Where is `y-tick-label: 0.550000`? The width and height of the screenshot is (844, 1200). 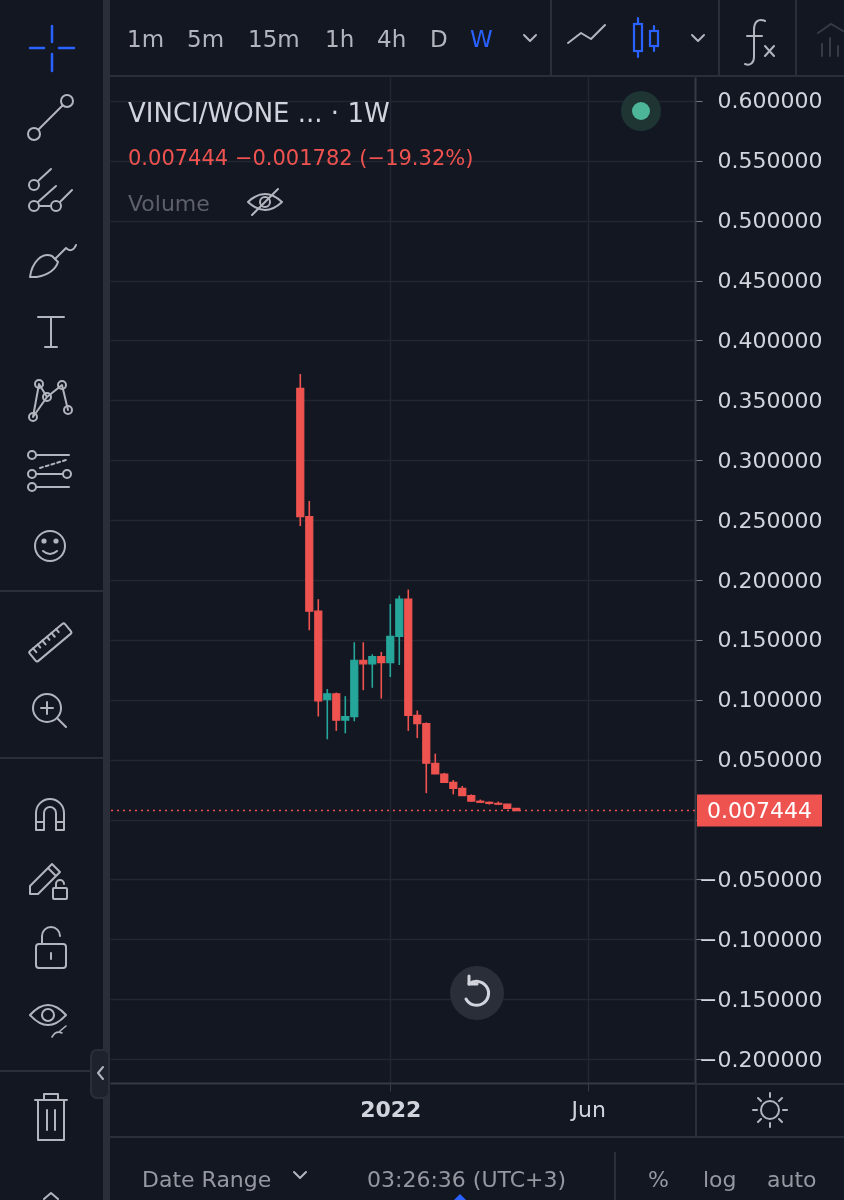 y-tick-label: 0.550000 is located at coordinates (770, 161).